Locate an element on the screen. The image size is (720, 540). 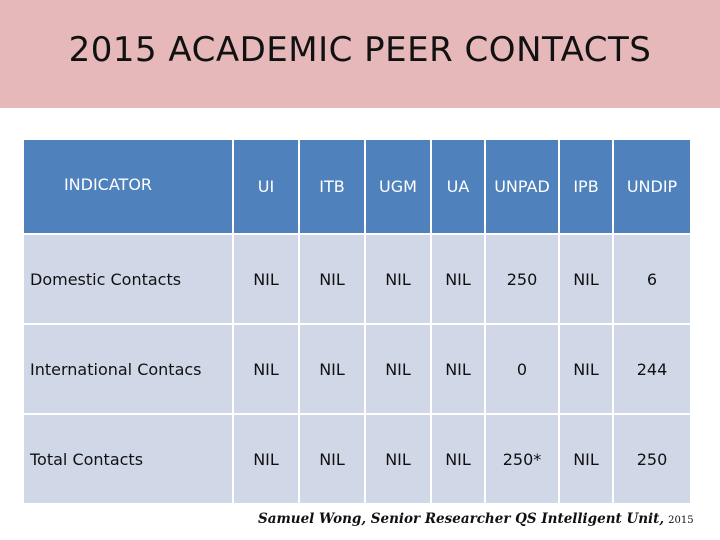
table-cell: 0 is located at coordinates (522, 369).